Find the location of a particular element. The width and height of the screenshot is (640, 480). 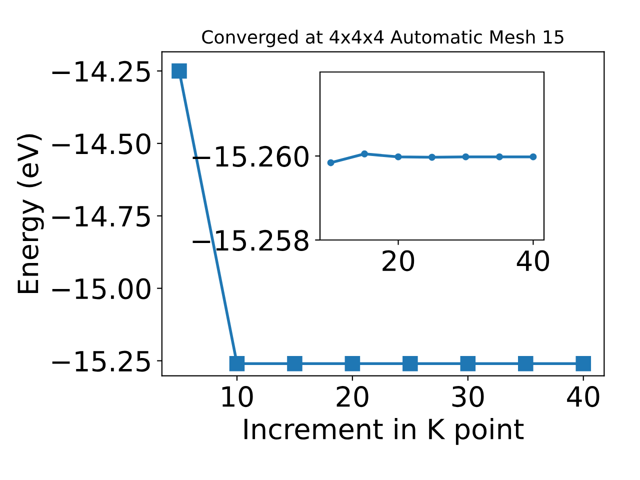

x-tick-label: 10 is located at coordinates (237, 397).